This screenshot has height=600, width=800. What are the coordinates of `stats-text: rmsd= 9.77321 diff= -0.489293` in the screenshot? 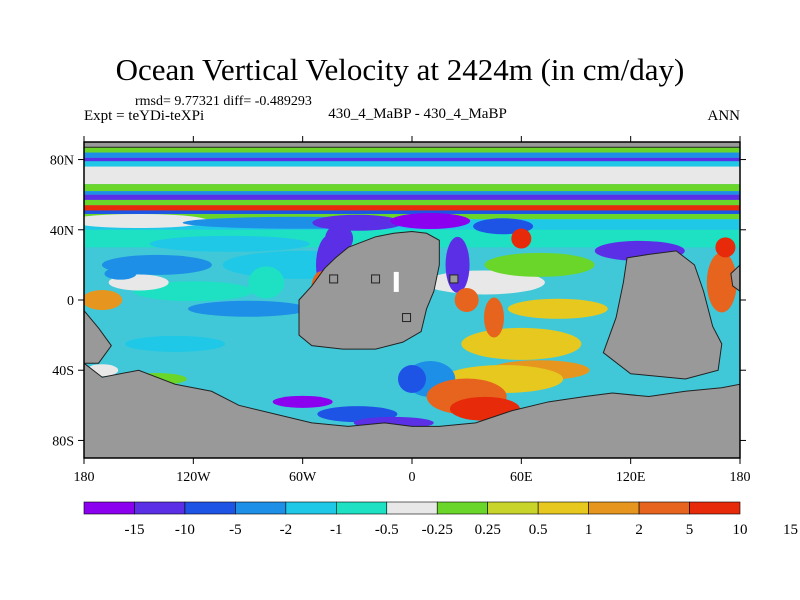 It's located at (223, 101).